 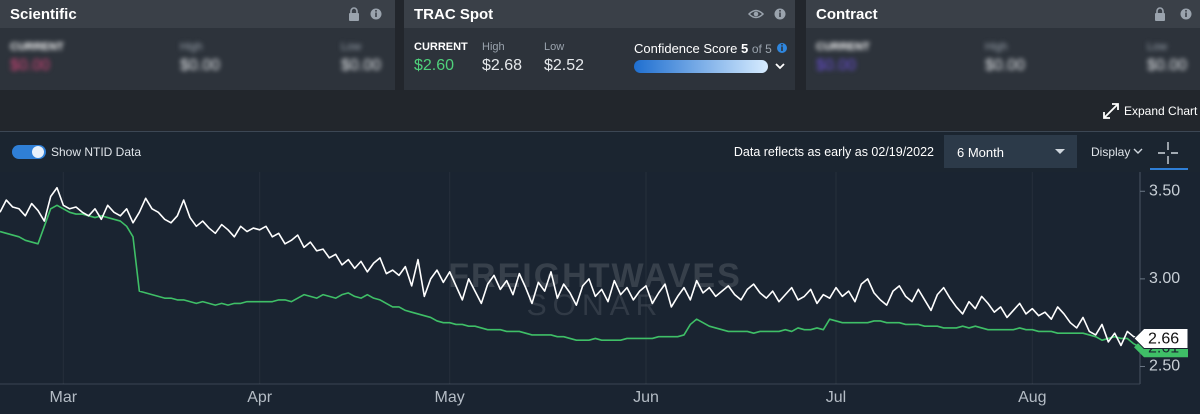 I want to click on dropdown-arrow, so click(x=1060, y=151).